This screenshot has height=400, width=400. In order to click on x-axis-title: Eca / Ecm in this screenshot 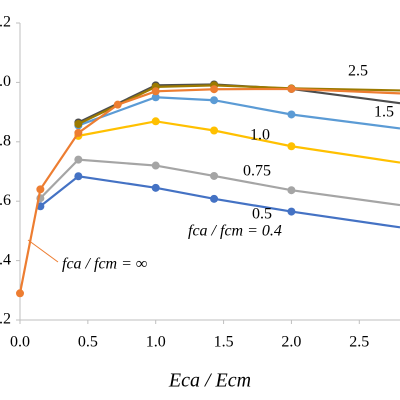, I will do `click(209, 381)`.